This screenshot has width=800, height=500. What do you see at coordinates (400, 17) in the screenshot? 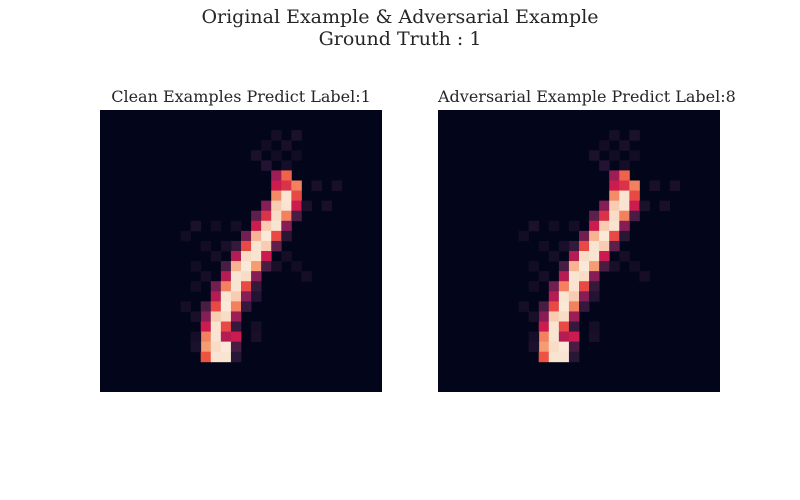
I see `figure-title: Original Example & Adversarial Example` at bounding box center [400, 17].